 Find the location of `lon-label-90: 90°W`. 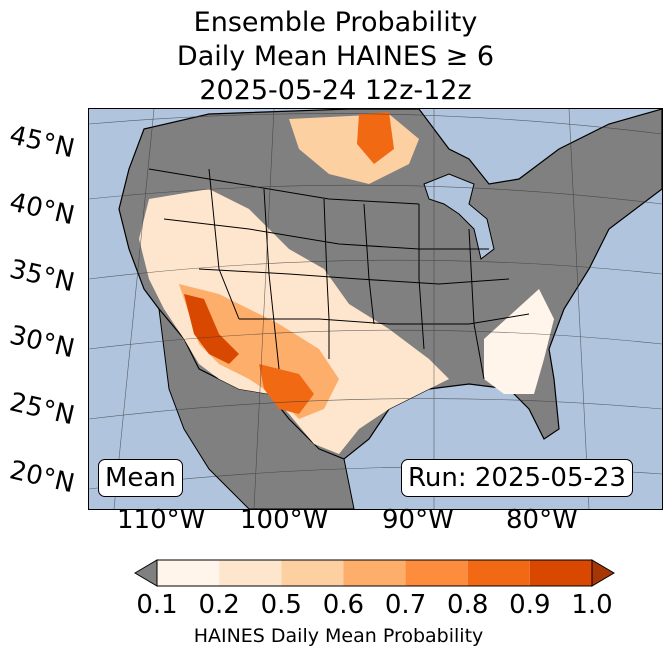

lon-label-90: 90°W is located at coordinates (418, 520).